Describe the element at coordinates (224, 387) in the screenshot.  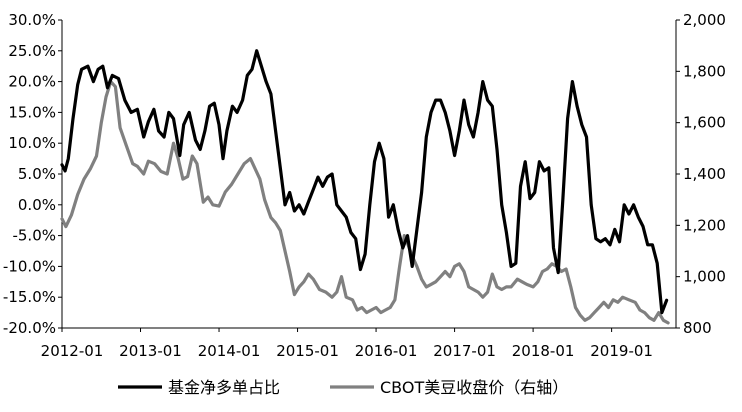
I see `legend-label-fund-net-long: 基金净多单占比` at that location.